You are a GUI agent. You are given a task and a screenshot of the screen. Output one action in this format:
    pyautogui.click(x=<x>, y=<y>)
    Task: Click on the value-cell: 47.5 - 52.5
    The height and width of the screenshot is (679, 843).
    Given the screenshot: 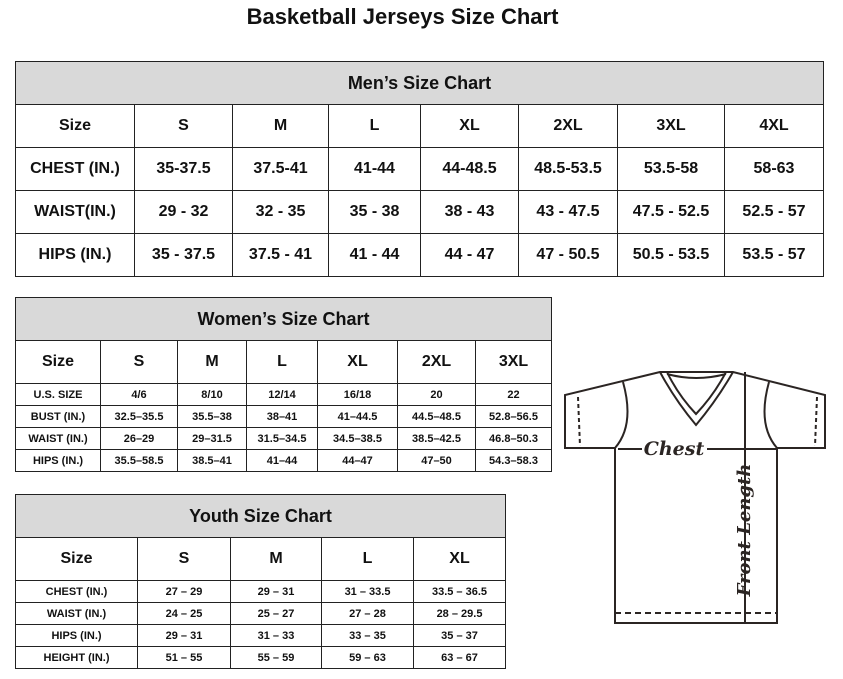 What is the action you would take?
    pyautogui.click(x=671, y=212)
    